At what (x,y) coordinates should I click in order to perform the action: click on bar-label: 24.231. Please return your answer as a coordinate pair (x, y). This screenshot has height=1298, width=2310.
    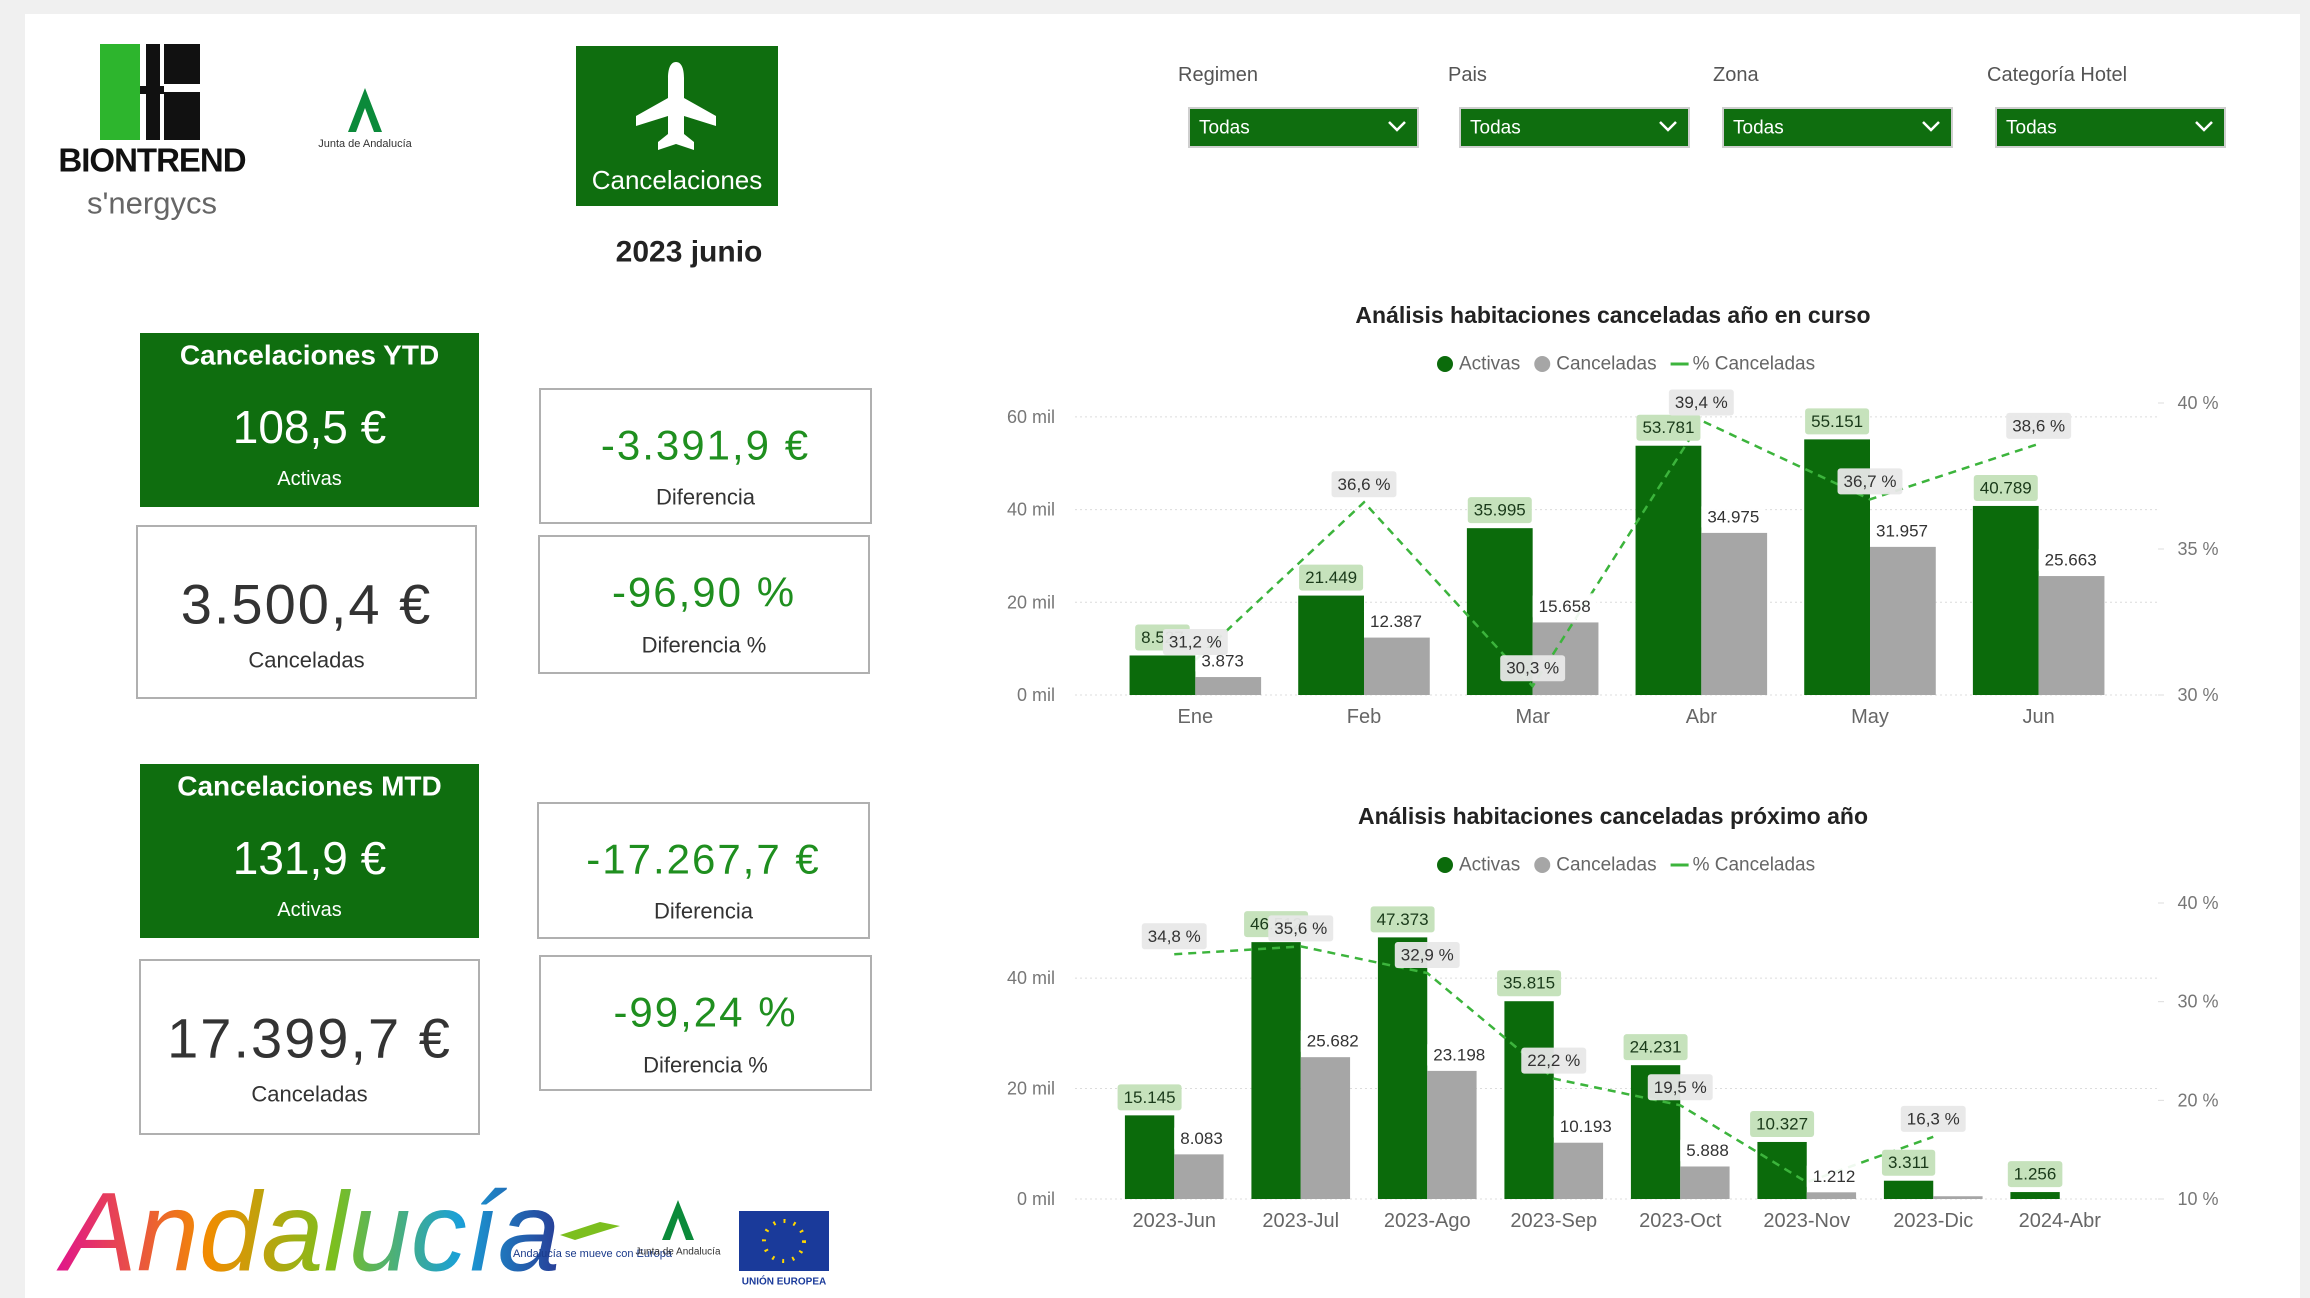
    Looking at the image, I should click on (1656, 1047).